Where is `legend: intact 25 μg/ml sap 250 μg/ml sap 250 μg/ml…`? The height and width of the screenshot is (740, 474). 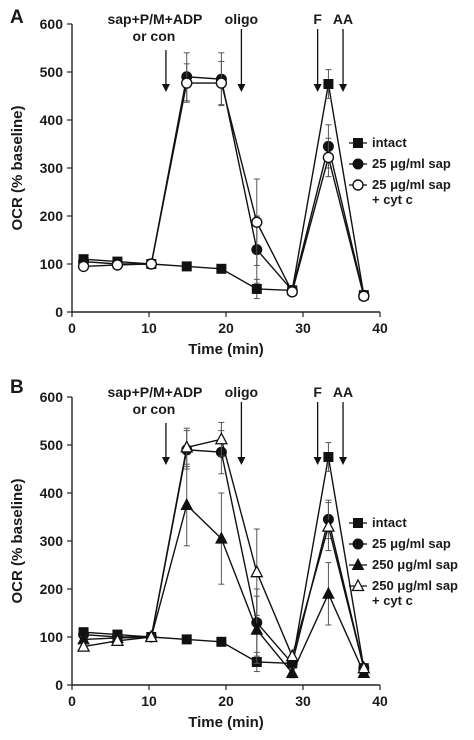 legend: intact 25 μg/ml sap 250 μg/ml sap 250 μg/ml… is located at coordinates (403, 561).